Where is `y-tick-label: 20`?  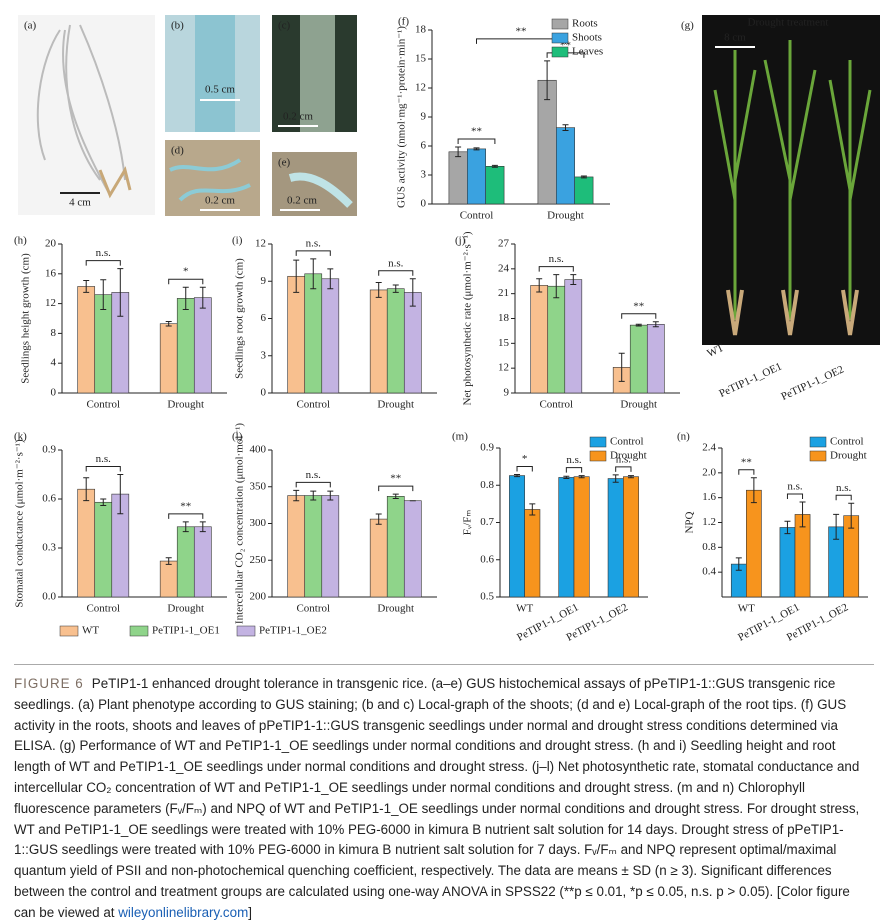
y-tick-label: 20 is located at coordinates (51, 244).